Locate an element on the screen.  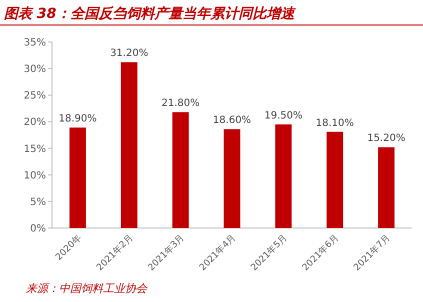
data-label: 18.60% is located at coordinates (232, 120).